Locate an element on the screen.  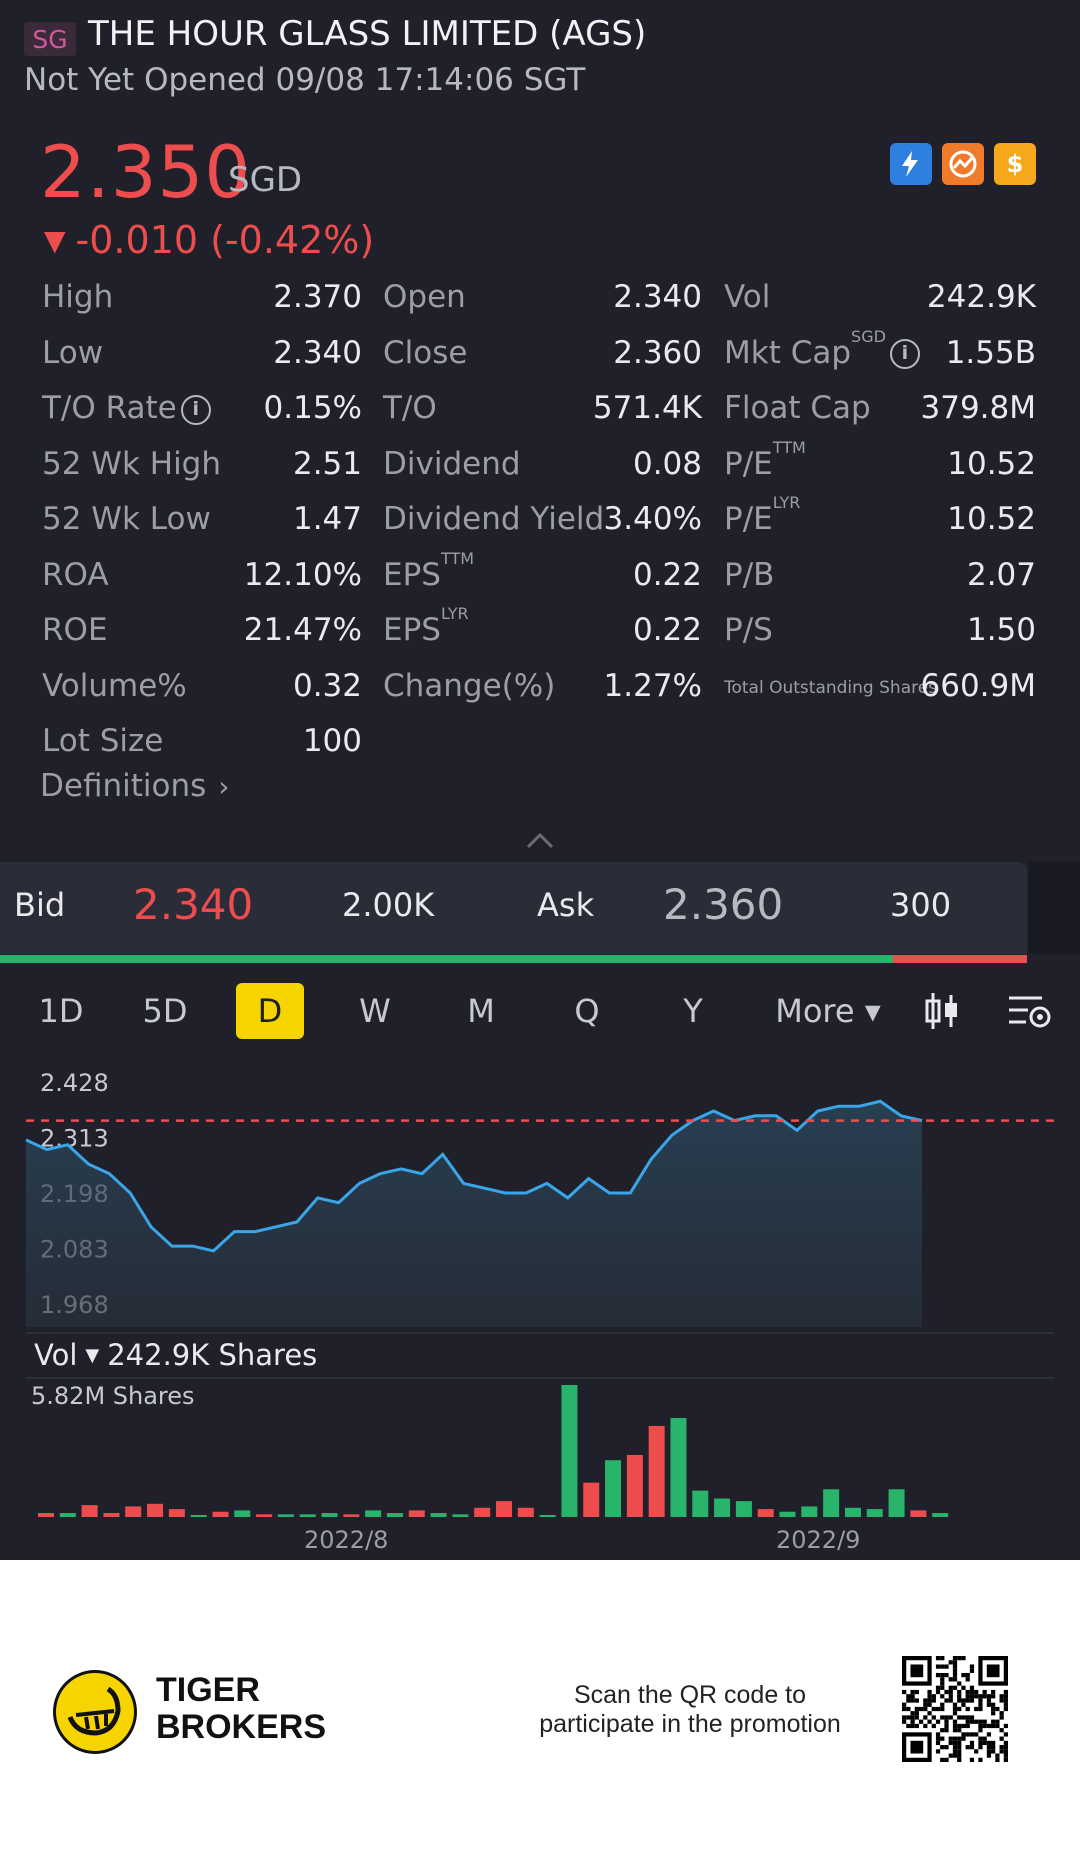
stat-label: T/O is located at coordinates (410, 408).